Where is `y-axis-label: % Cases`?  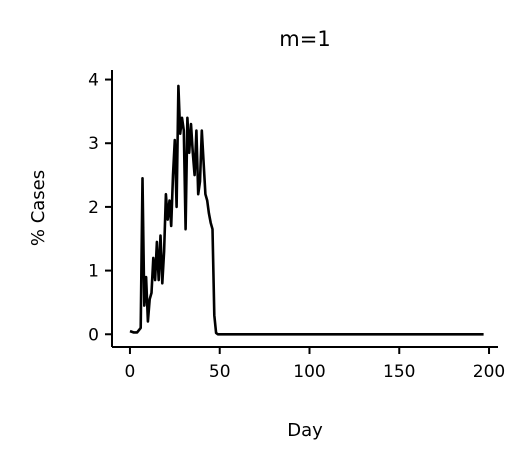
y-axis-label: % Cases is located at coordinates (38, 208).